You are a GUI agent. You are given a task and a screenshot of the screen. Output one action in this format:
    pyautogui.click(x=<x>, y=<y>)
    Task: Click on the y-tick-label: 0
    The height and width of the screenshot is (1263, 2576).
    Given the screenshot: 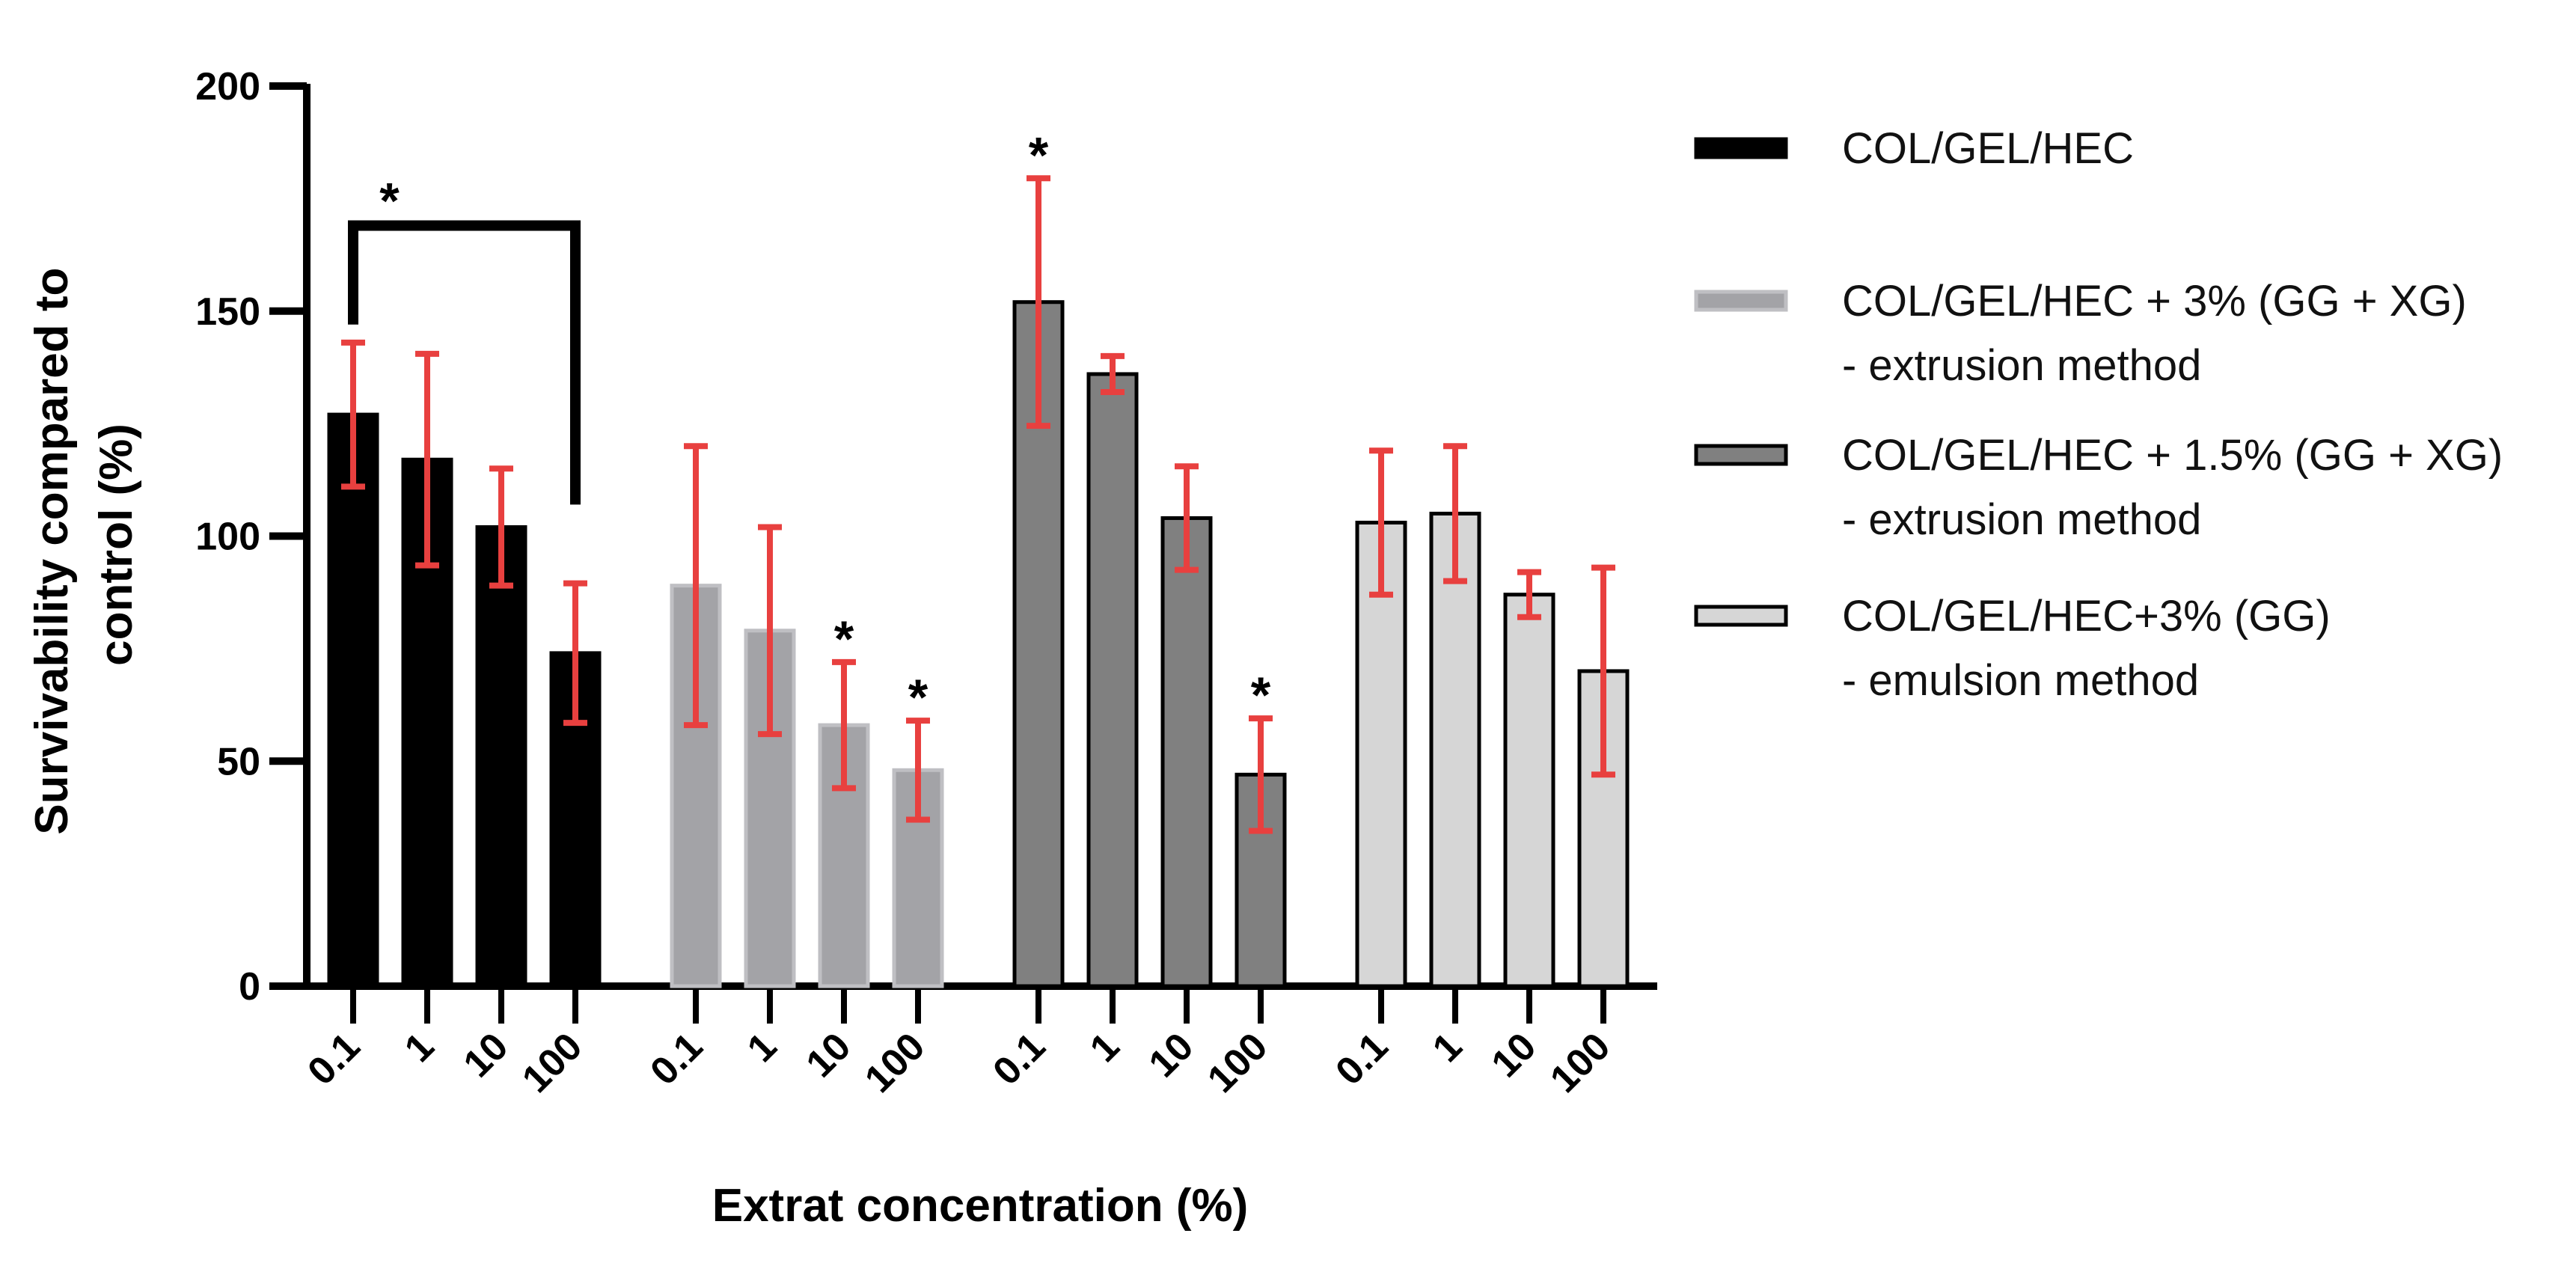 What is the action you would take?
    pyautogui.click(x=250, y=987)
    